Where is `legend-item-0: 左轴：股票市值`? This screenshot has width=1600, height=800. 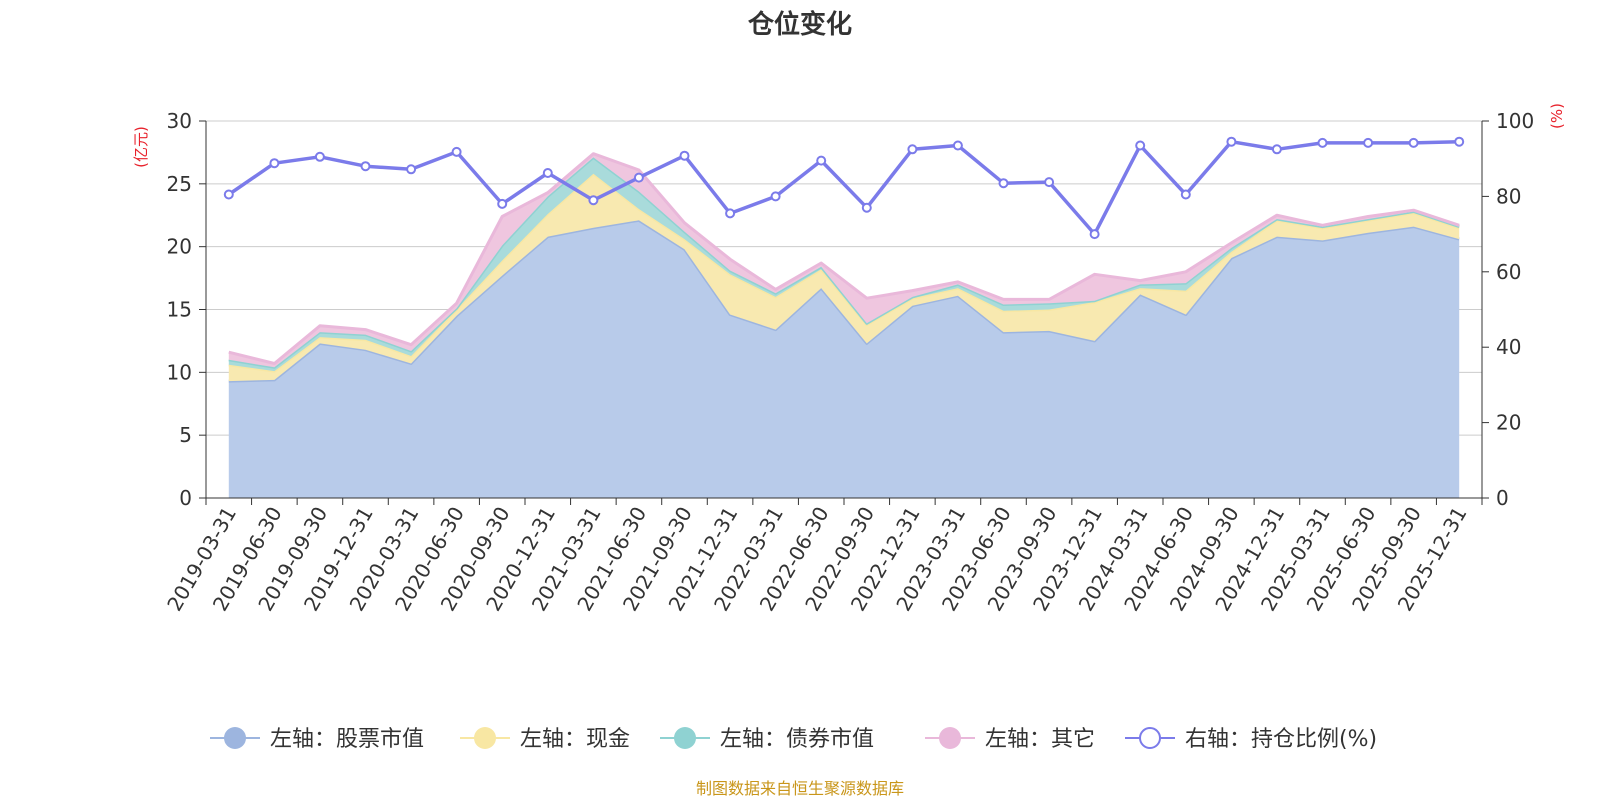 legend-item-0: 左轴：股票市值 is located at coordinates (317, 739).